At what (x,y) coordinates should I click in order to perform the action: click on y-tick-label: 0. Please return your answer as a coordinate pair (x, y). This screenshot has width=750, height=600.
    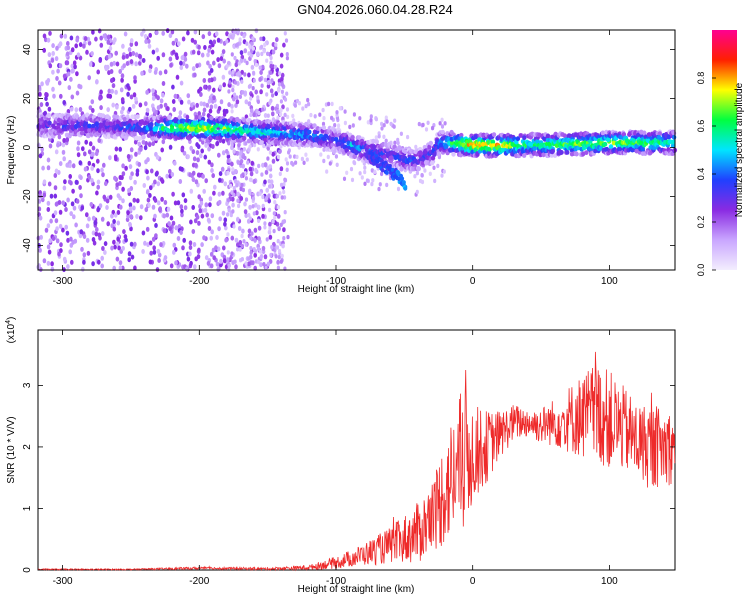
    Looking at the image, I should click on (27, 147).